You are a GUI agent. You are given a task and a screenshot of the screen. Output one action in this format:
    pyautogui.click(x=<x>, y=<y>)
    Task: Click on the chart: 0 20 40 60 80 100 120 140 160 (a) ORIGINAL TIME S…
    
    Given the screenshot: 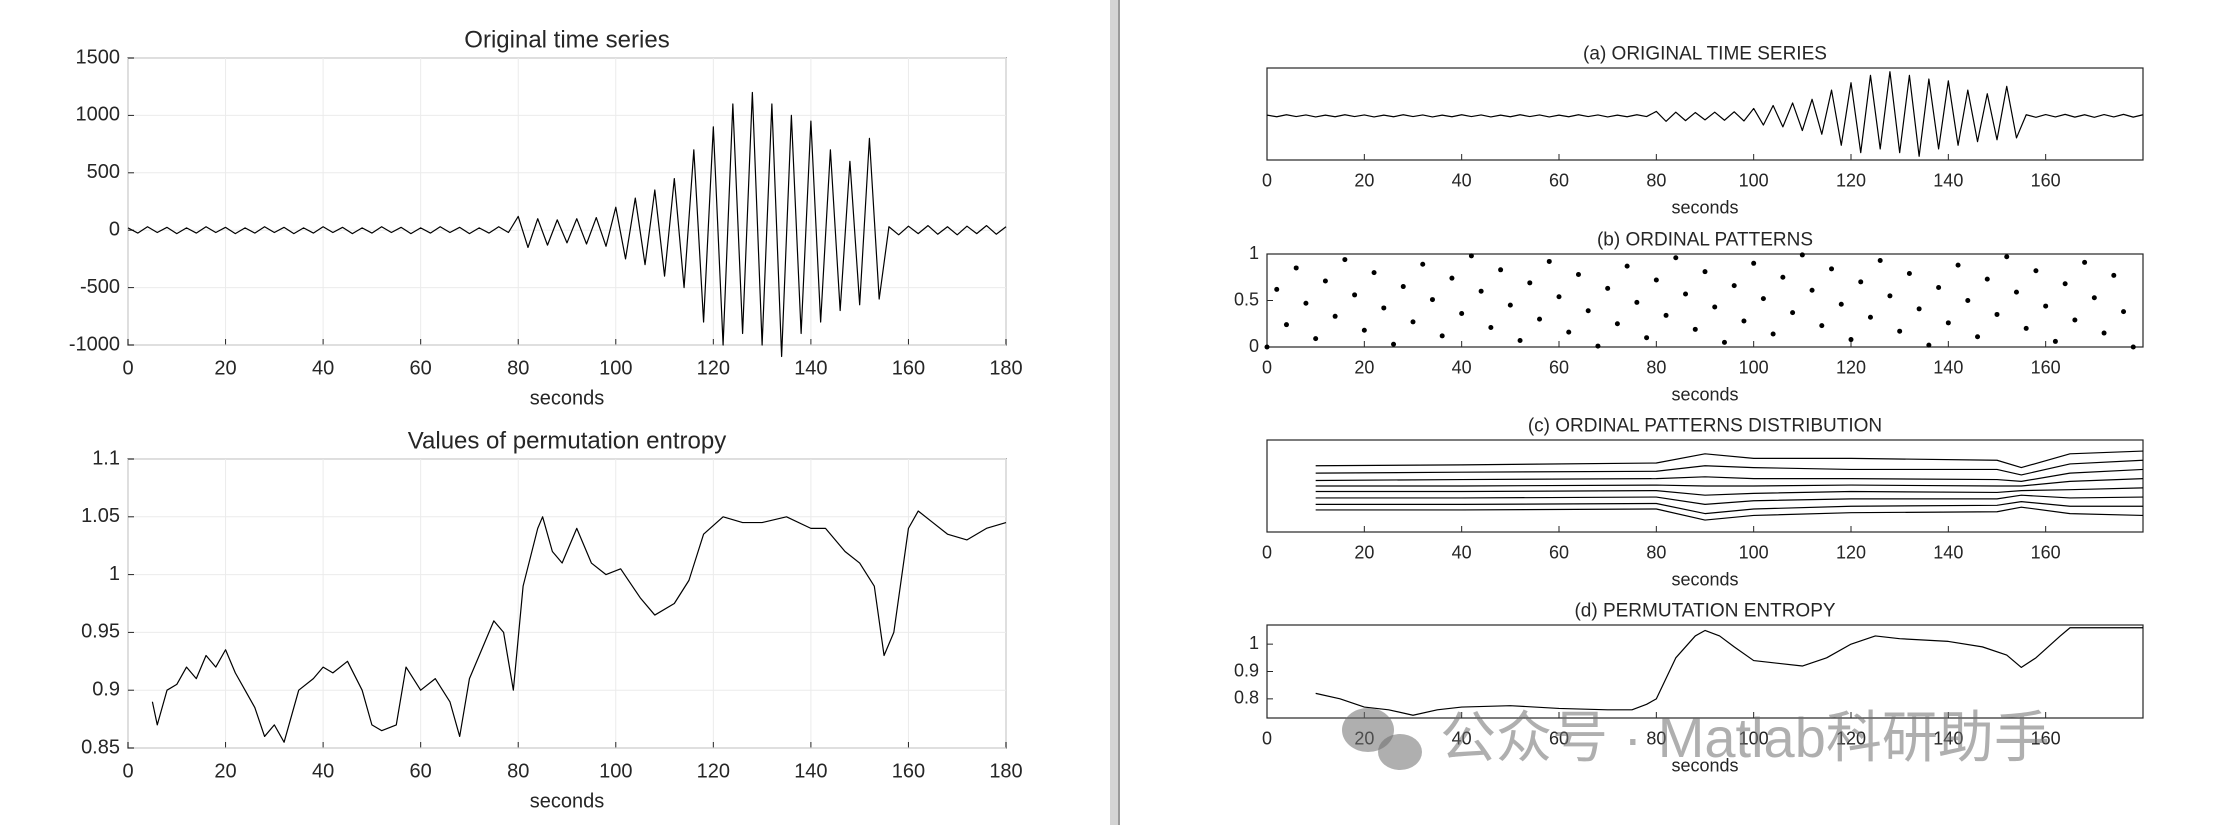 What is the action you would take?
    pyautogui.click(x=1703, y=130)
    